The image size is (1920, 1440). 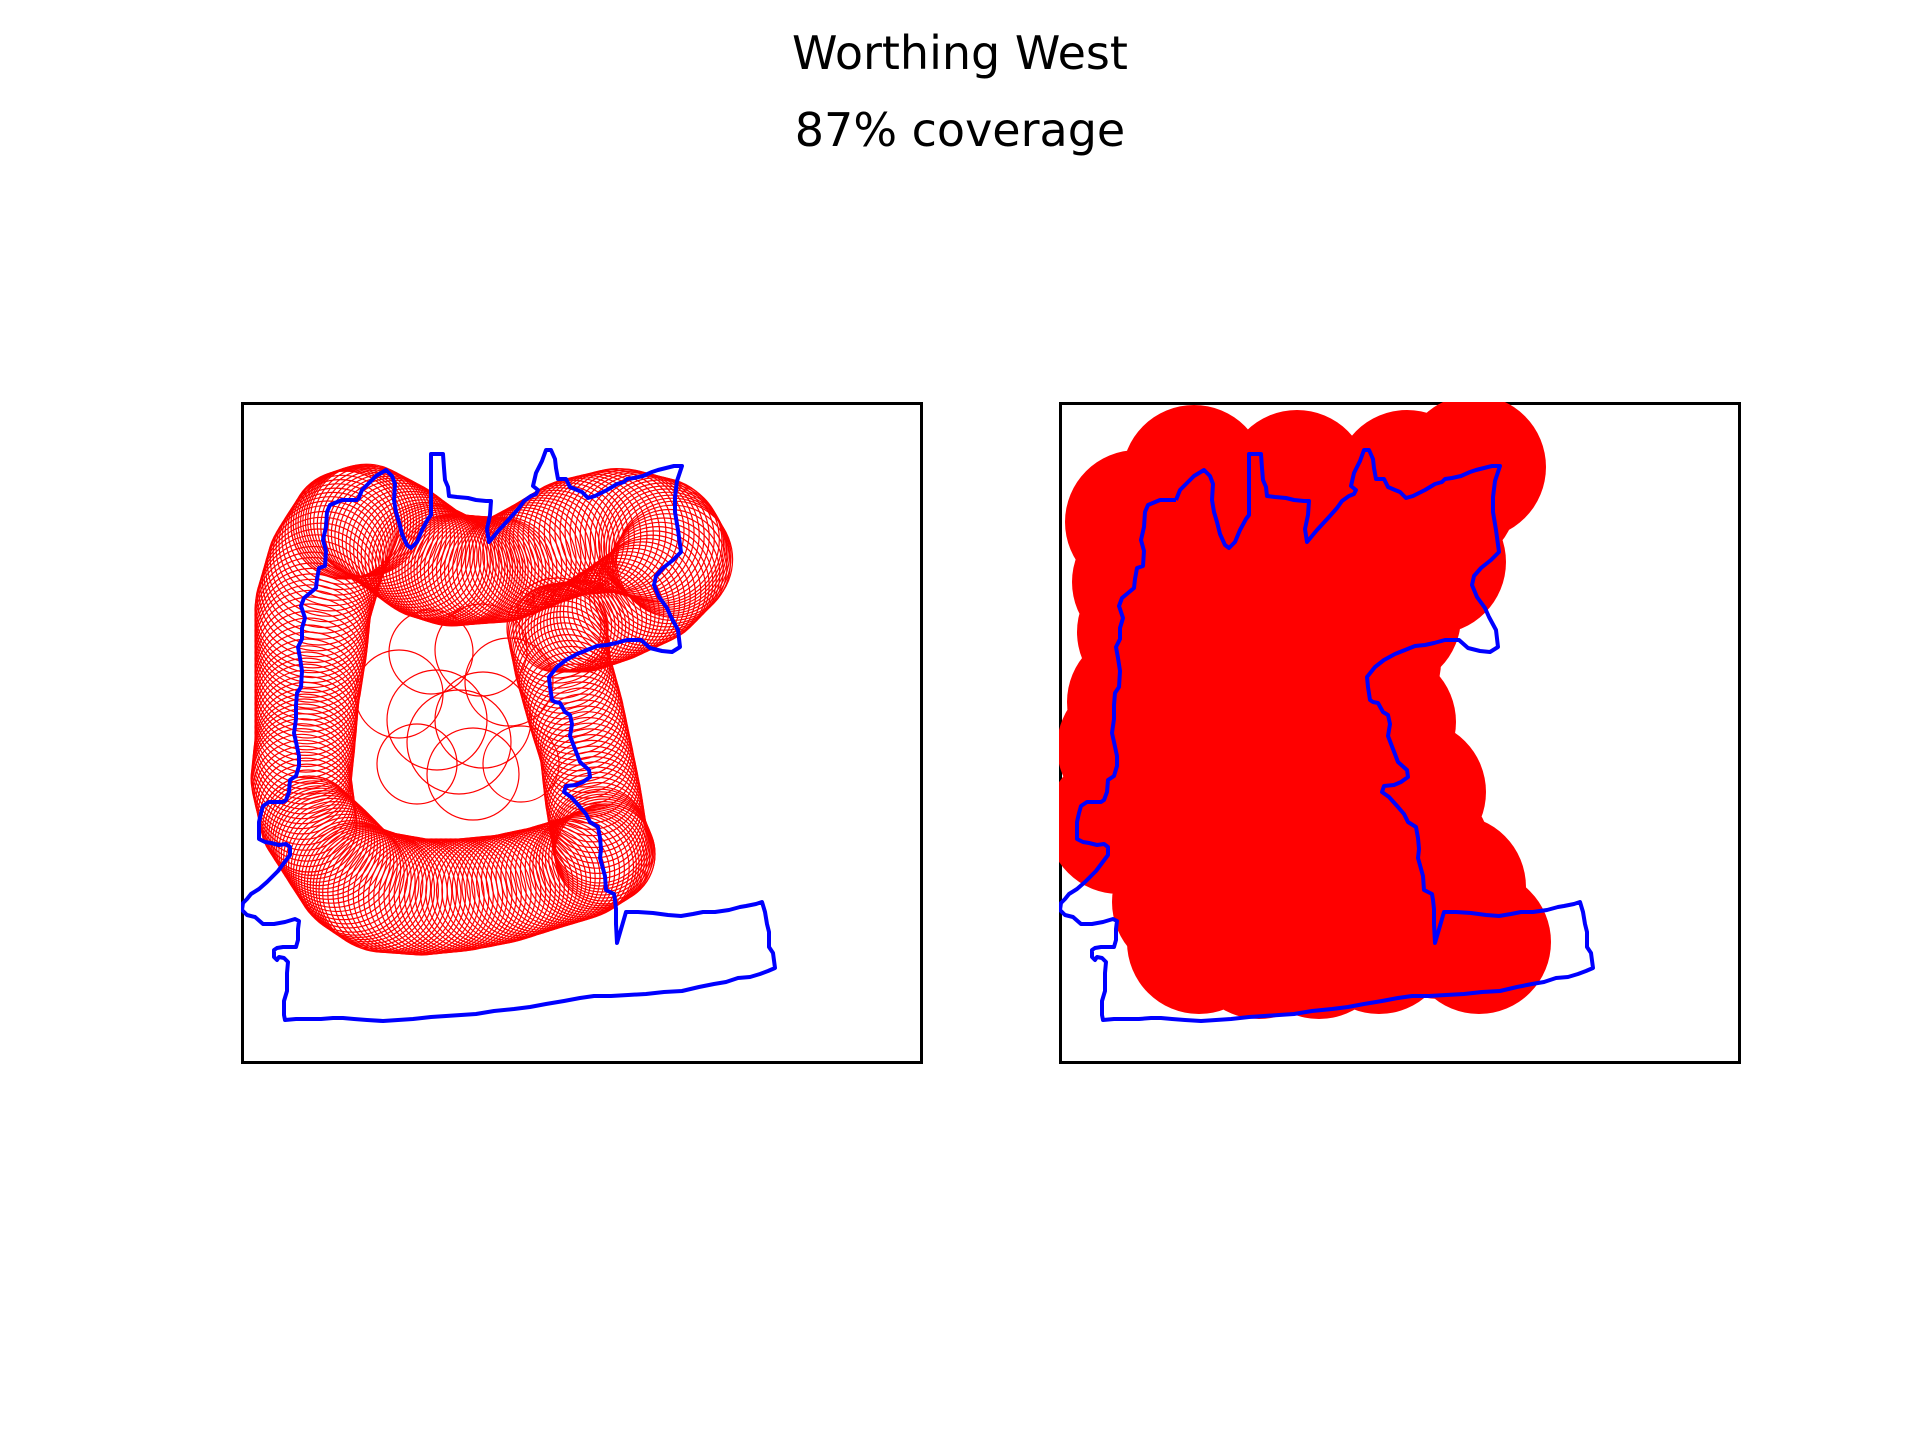 I want to click on figure-title: Worthing West, so click(x=960, y=53).